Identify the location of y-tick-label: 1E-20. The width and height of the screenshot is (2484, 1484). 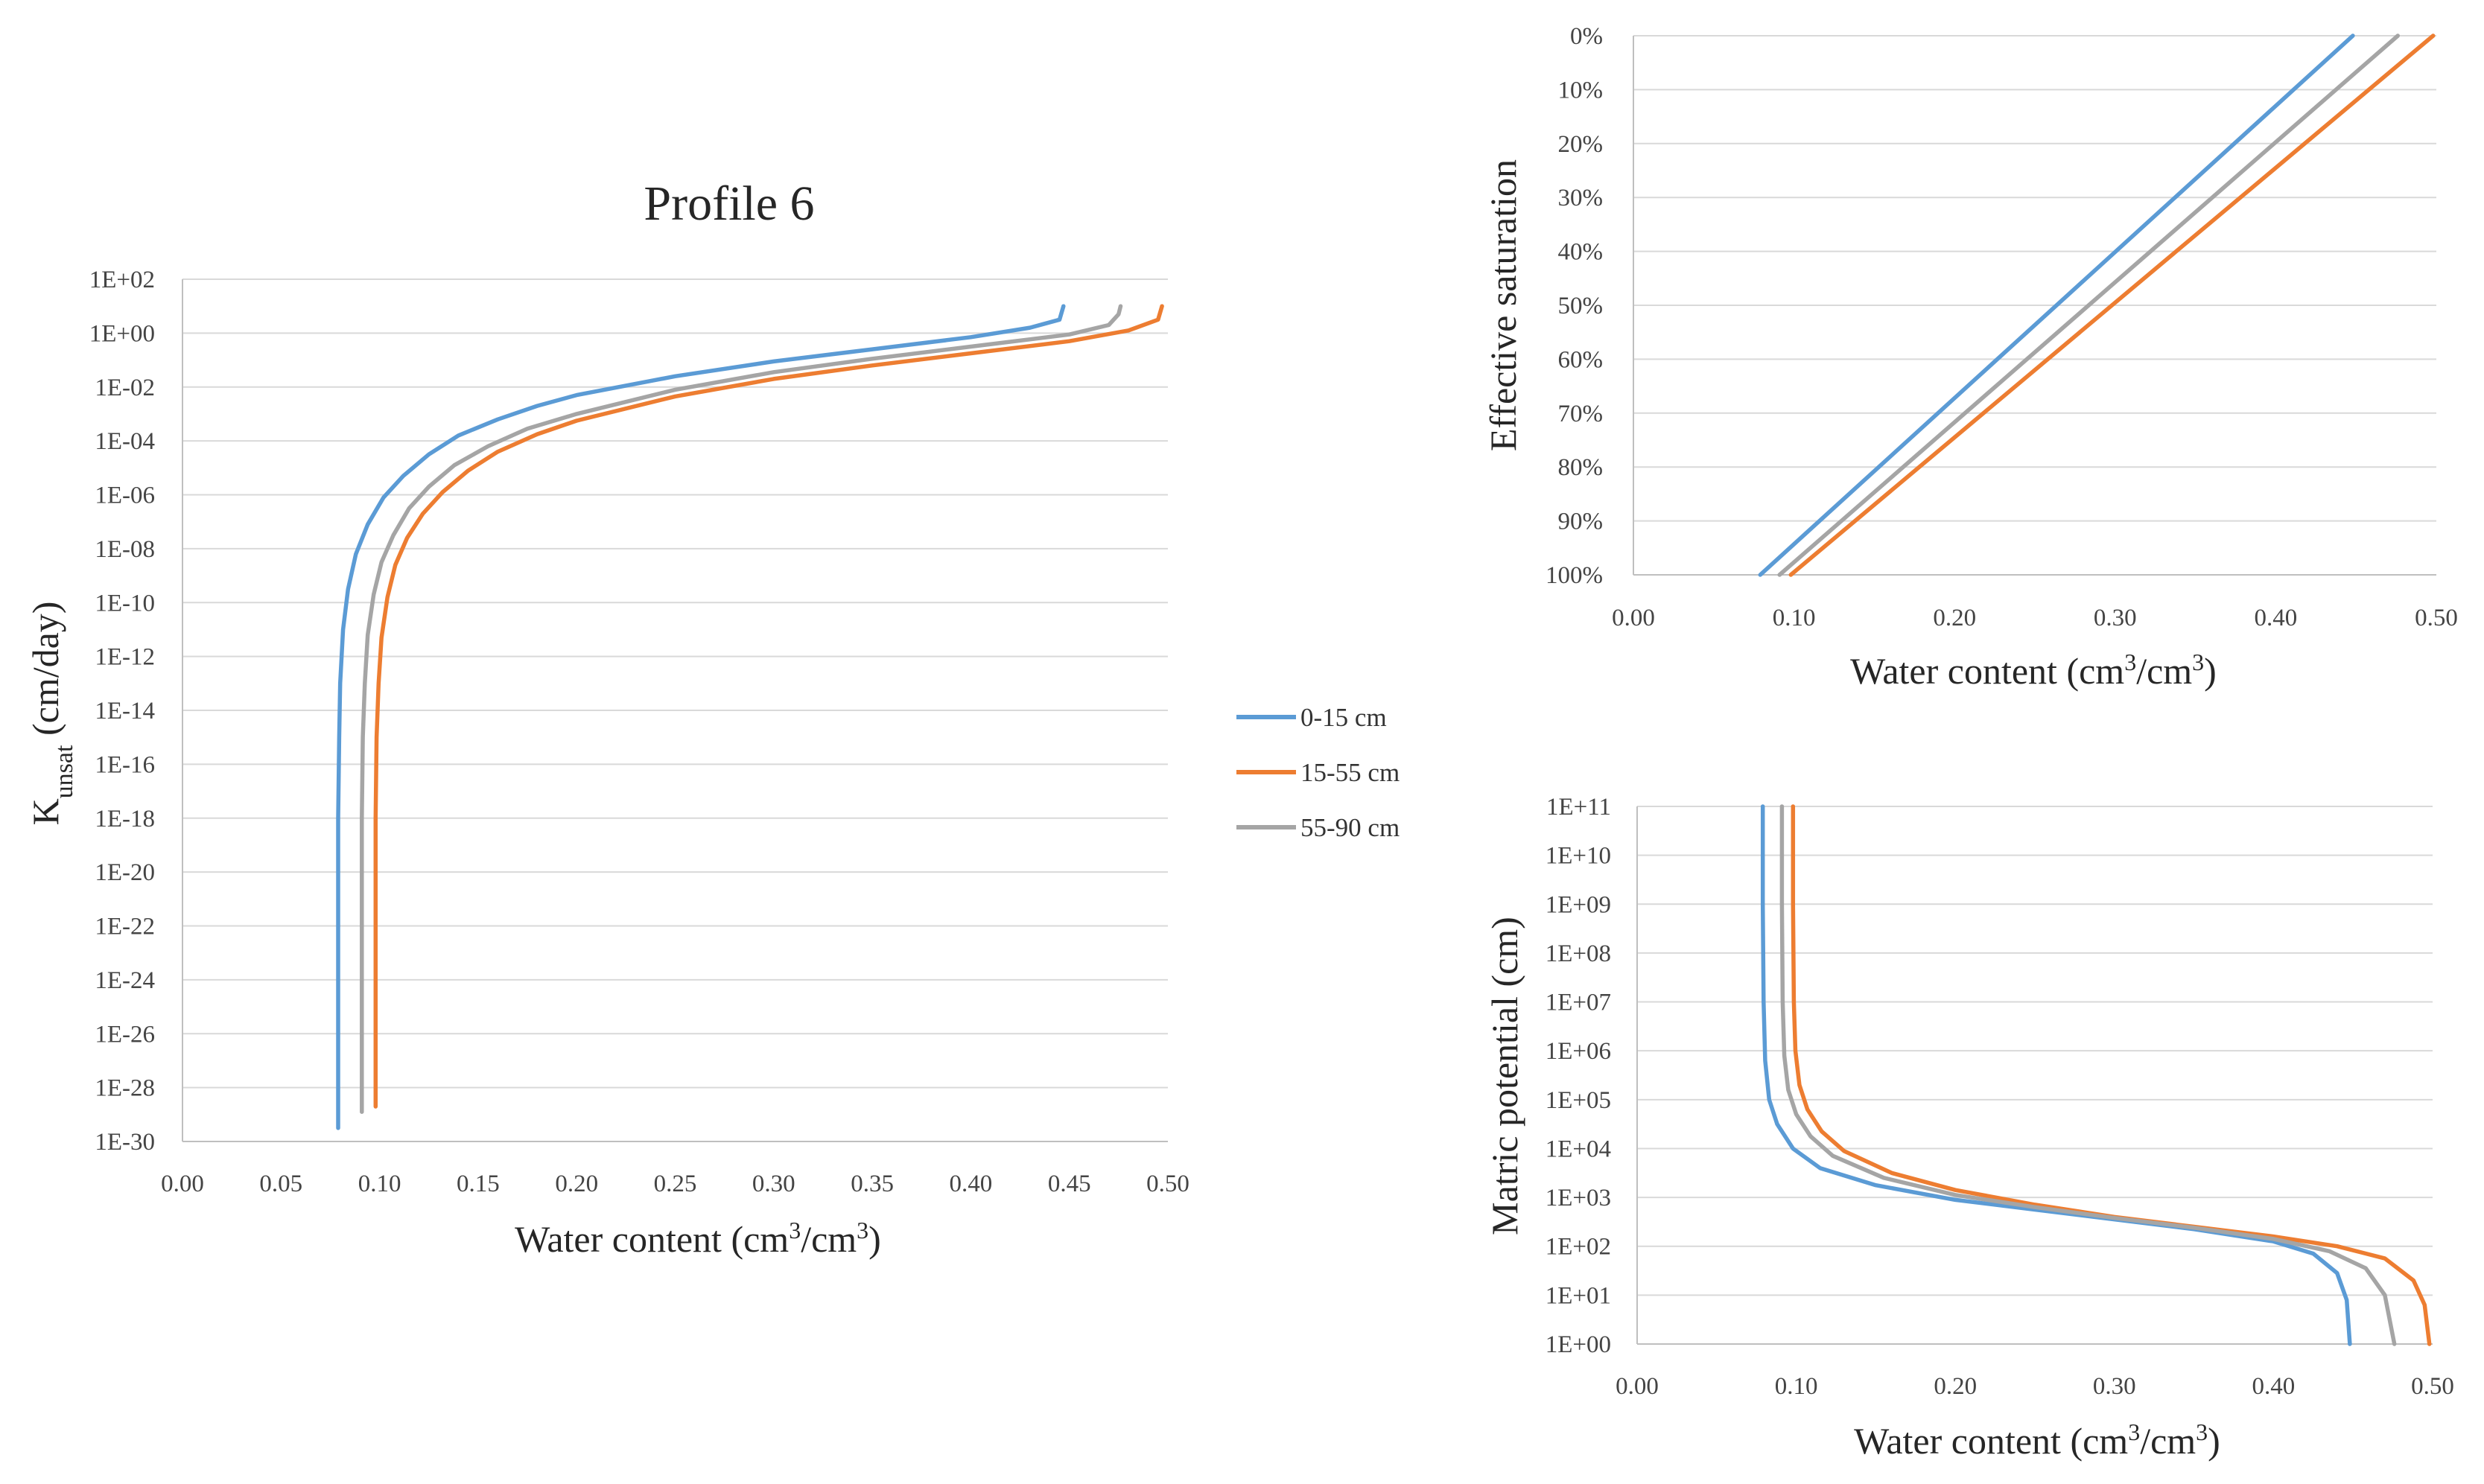
(125, 872).